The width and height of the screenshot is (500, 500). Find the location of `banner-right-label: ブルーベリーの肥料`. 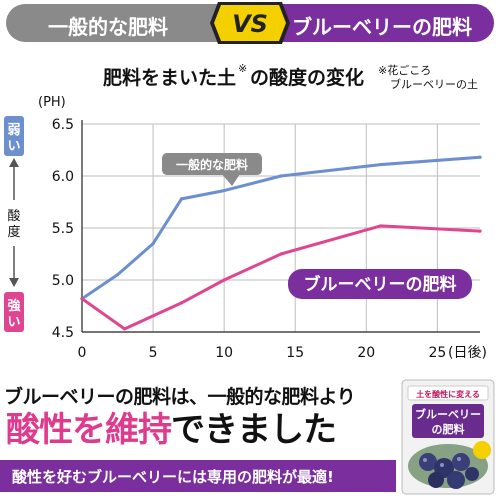

banner-right-label: ブルーベリーの肥料 is located at coordinates (382, 27).